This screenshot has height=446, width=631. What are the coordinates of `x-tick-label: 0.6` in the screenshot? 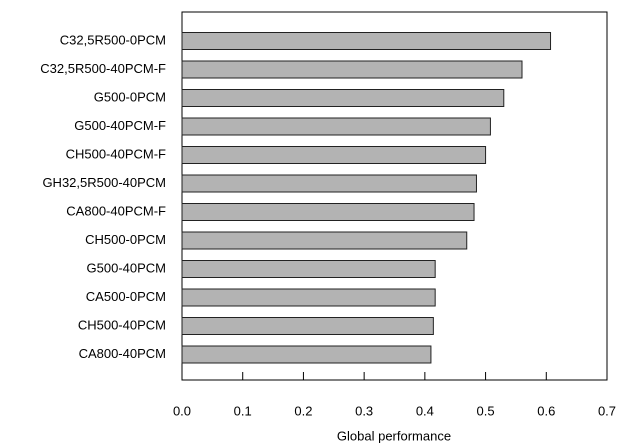 It's located at (546, 410).